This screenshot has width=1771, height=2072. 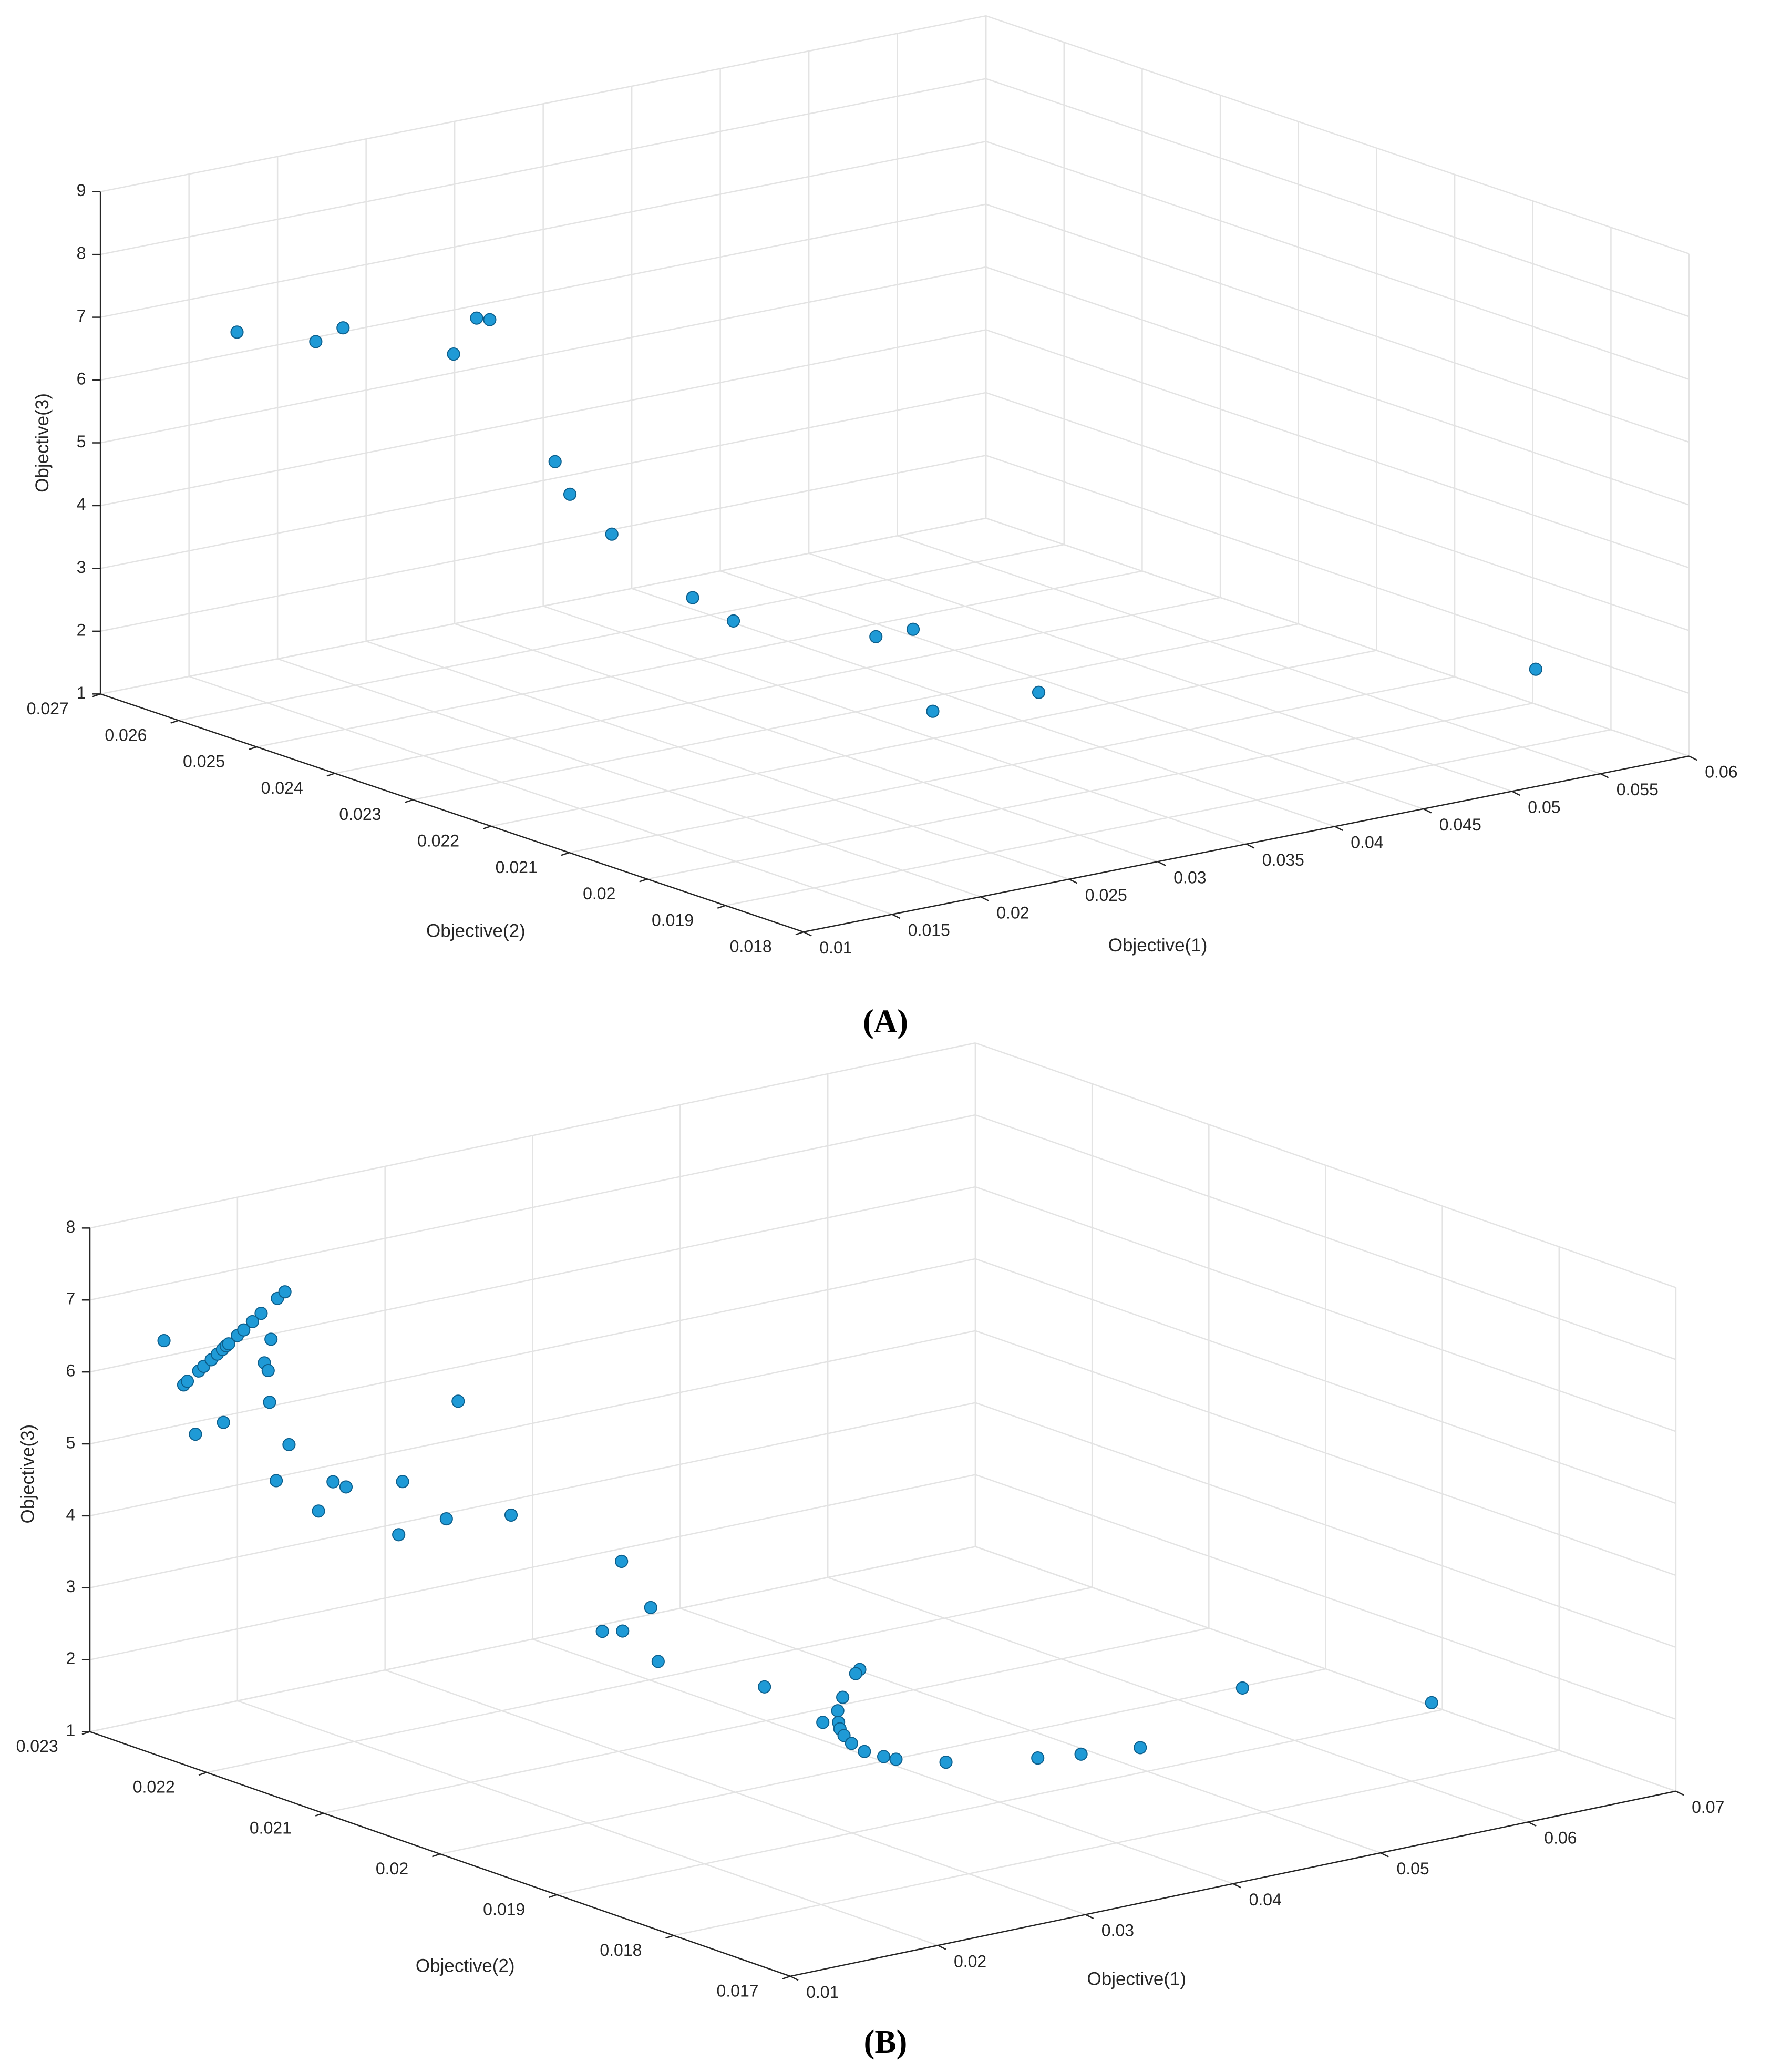 I want to click on z-tick-label: 8, so click(x=71, y=1226).